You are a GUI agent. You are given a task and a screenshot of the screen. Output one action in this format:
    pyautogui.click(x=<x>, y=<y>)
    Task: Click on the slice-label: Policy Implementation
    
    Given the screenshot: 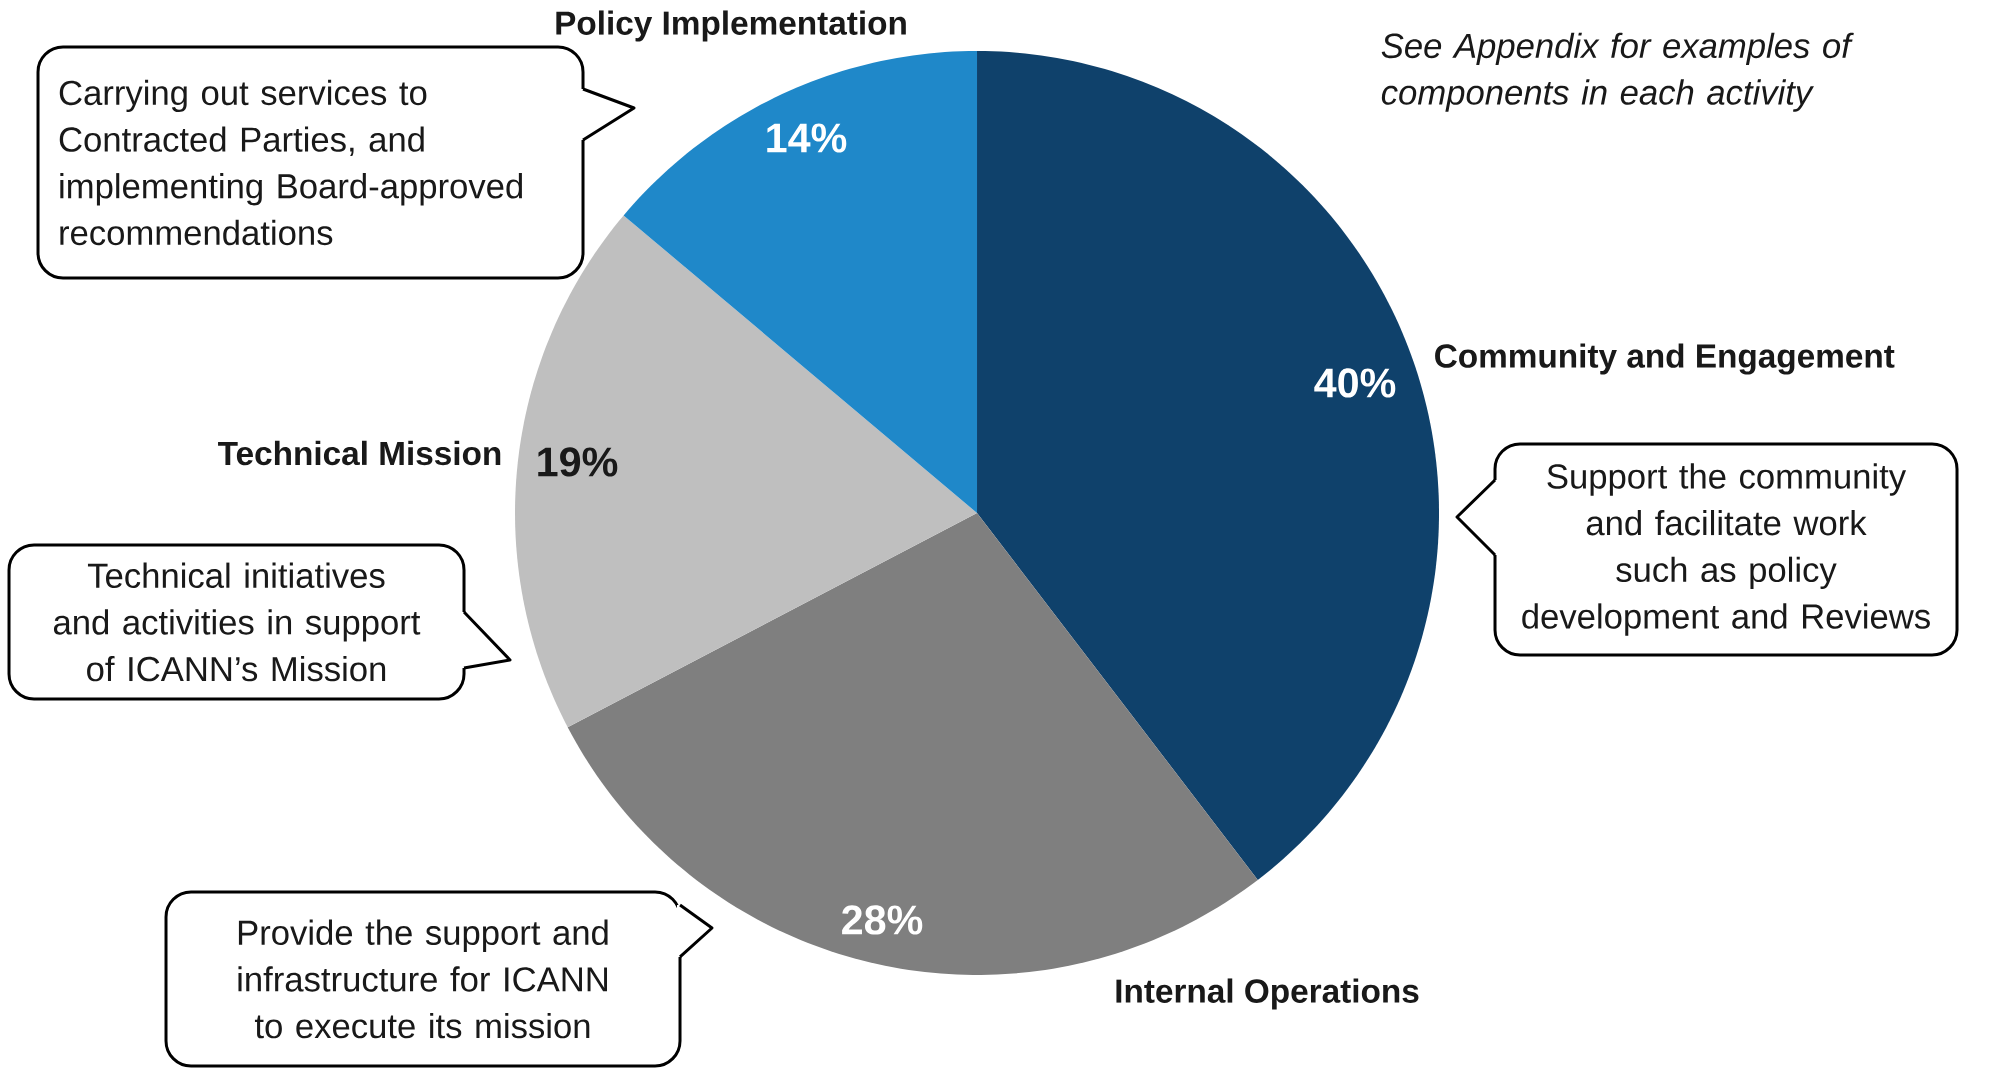 What is the action you would take?
    pyautogui.click(x=731, y=26)
    